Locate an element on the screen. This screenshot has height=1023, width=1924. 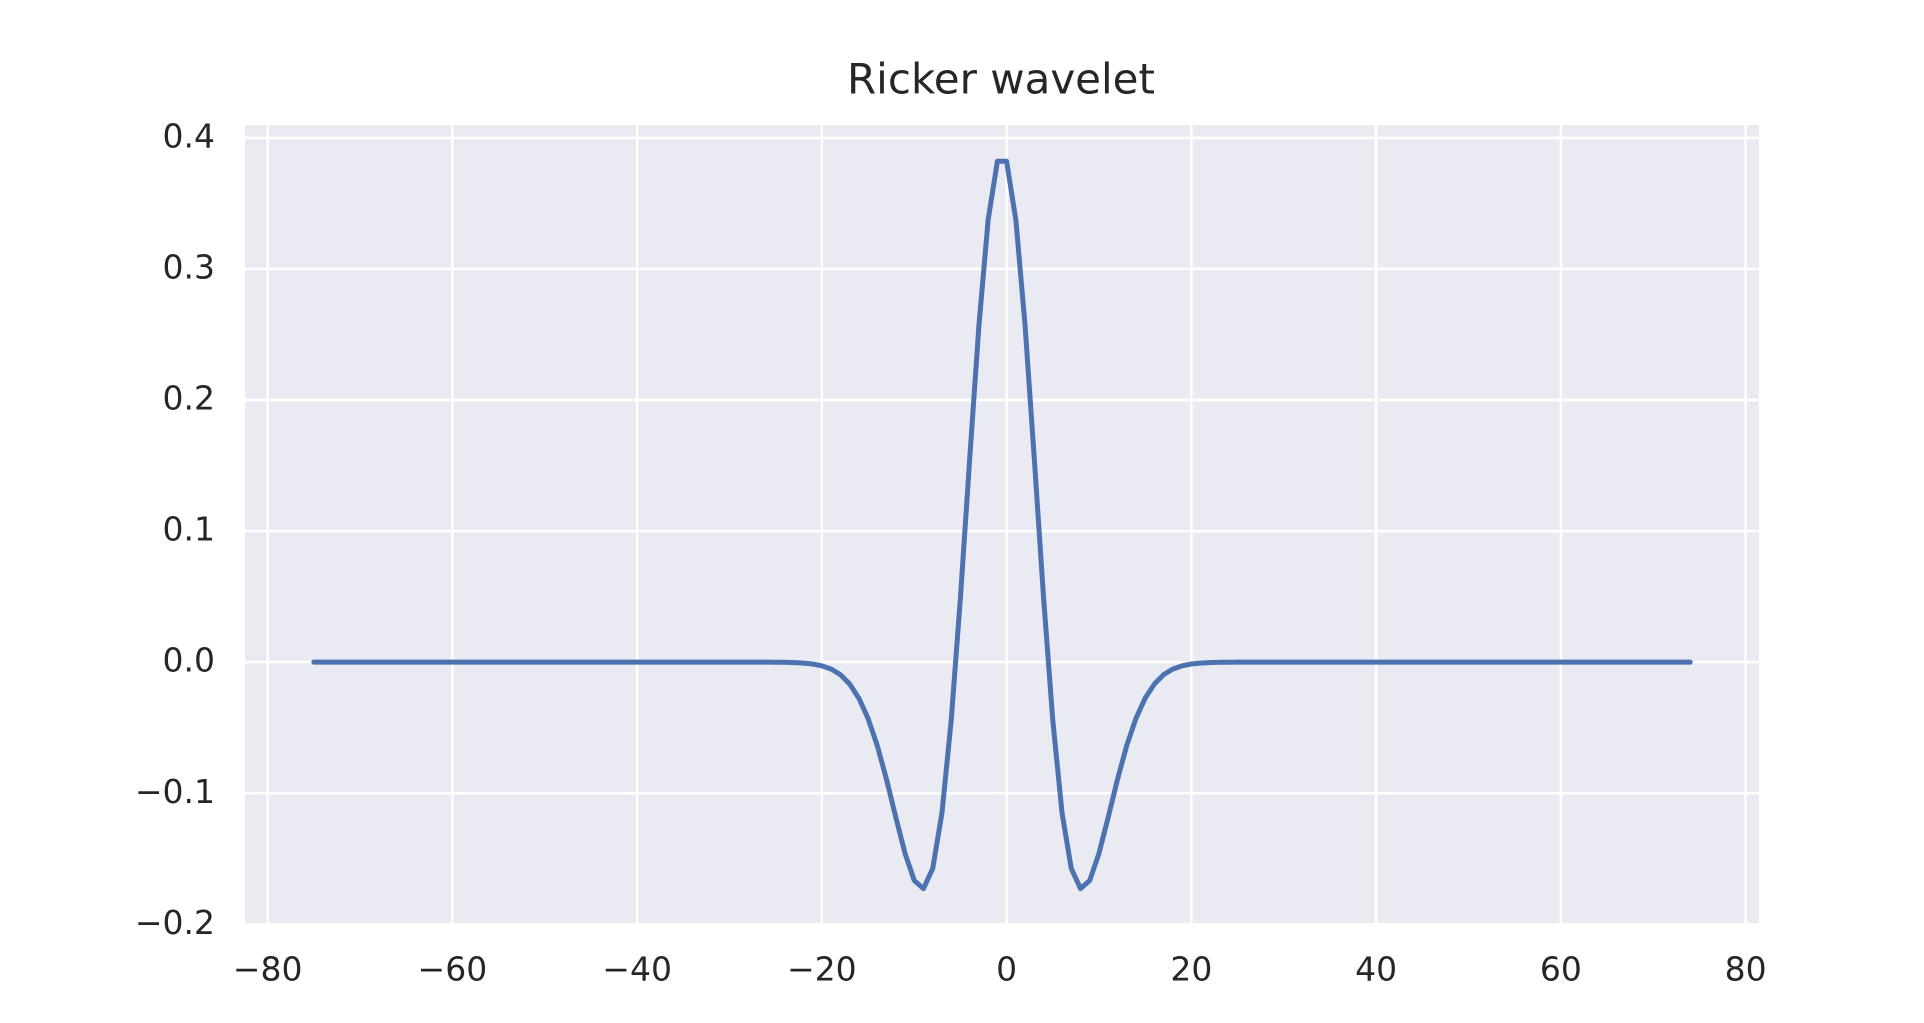
y-tick-label: −0.2 is located at coordinates (175, 922).